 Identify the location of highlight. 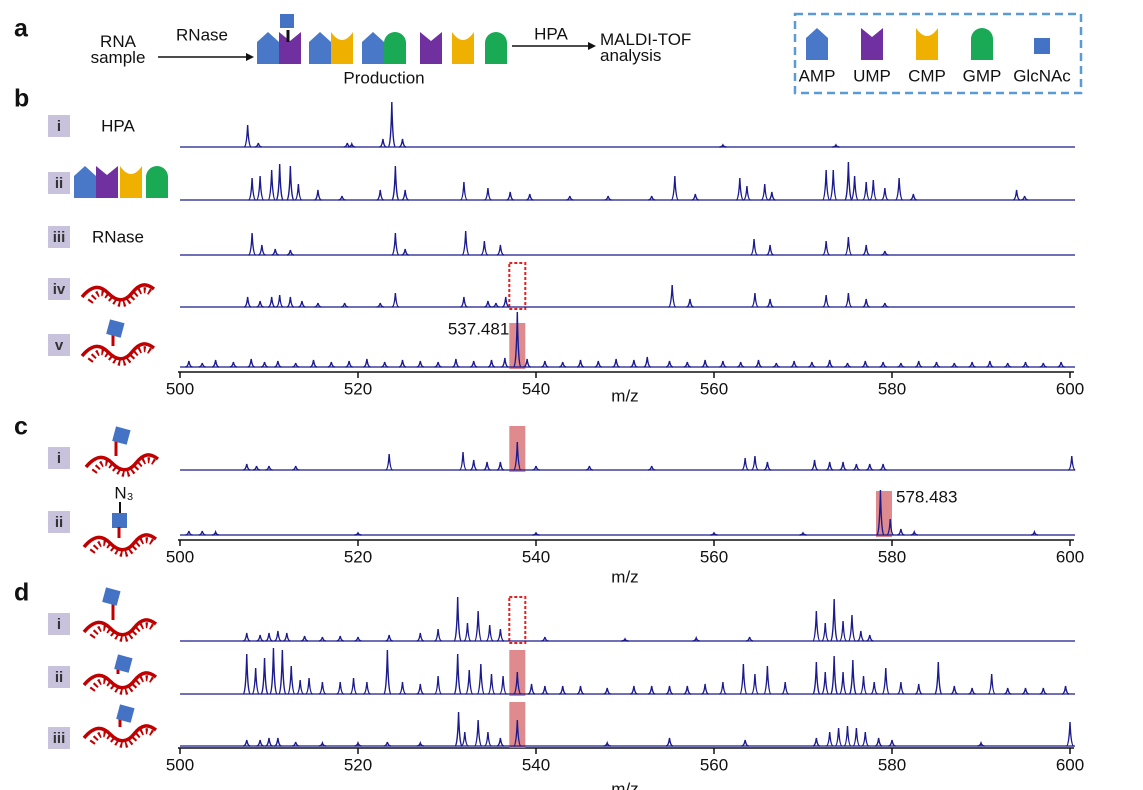
(517, 346).